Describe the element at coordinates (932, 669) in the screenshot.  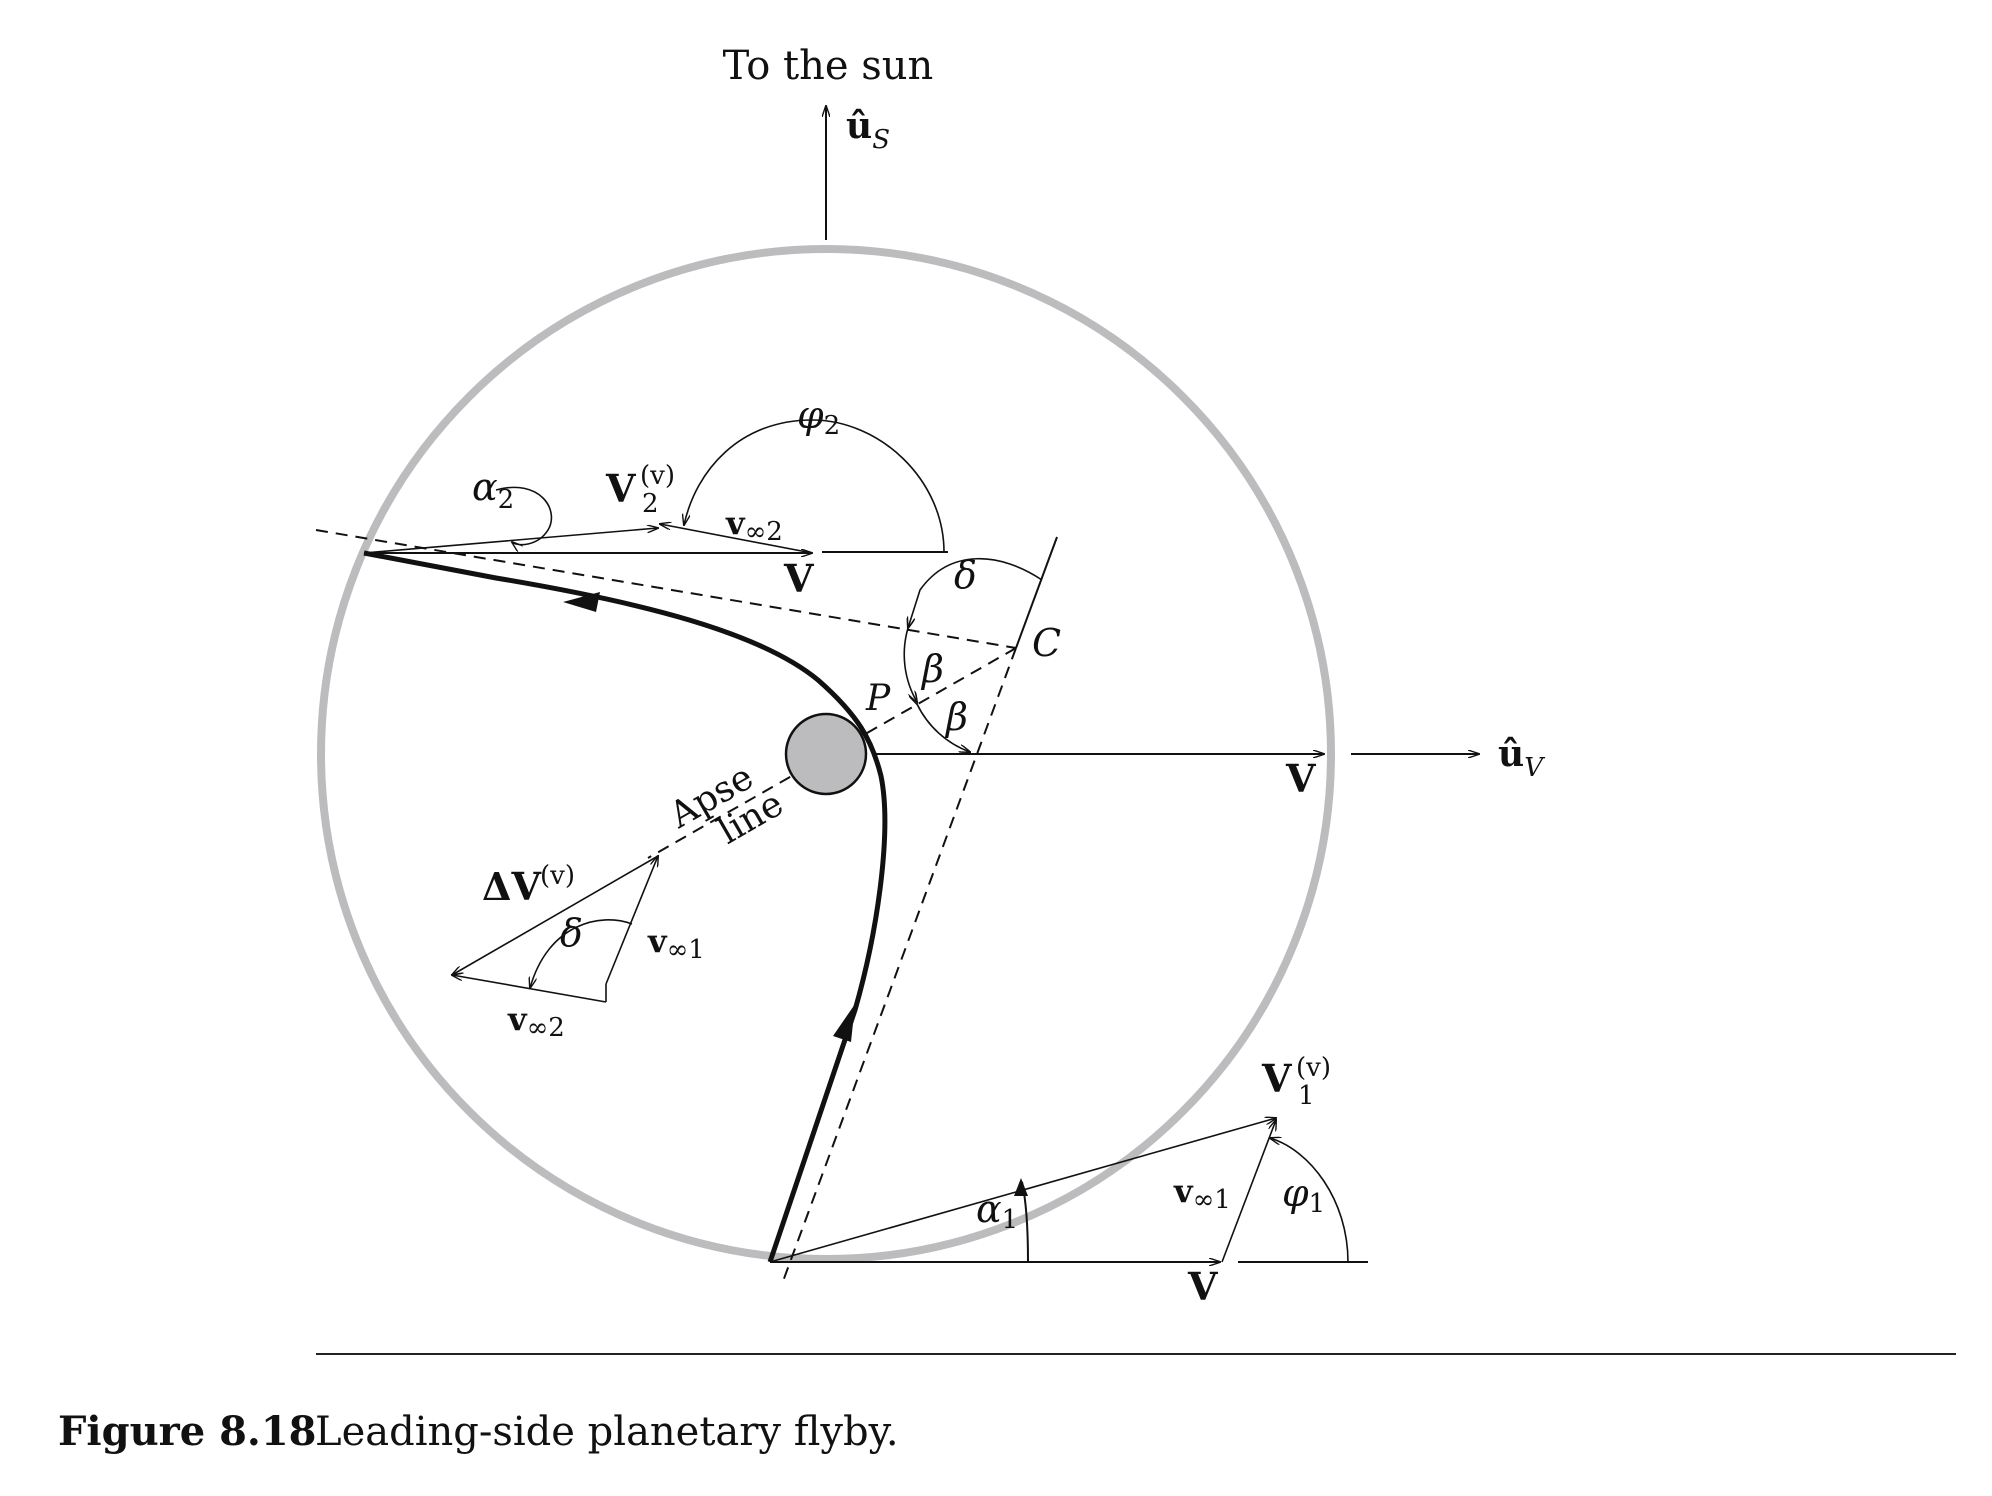
I see `beta-upper-label: β` at that location.